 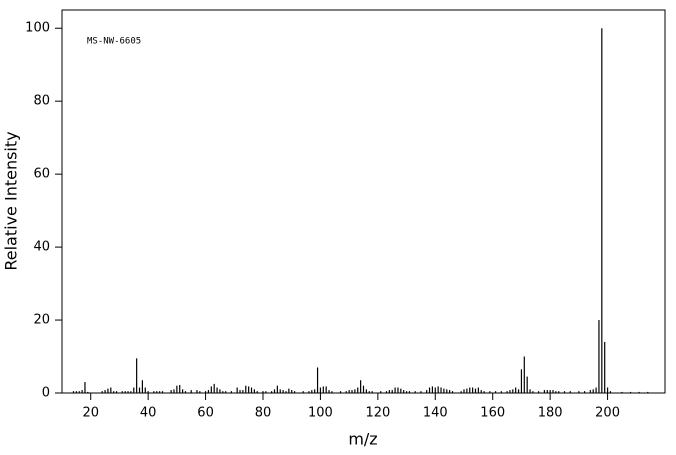 I want to click on x-axis-title: m/z, so click(x=362, y=439).